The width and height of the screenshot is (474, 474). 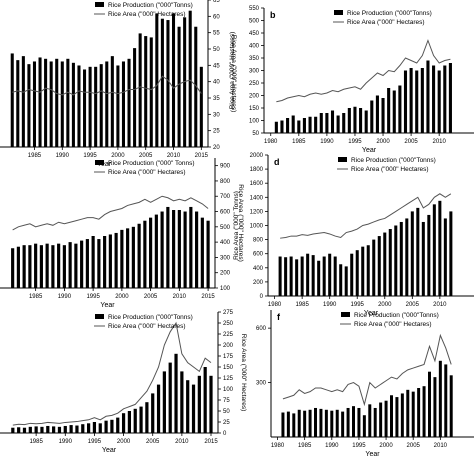 What do you see at coordinates (258, 241) in the screenshot?
I see `y-tick-label: 800` at bounding box center [258, 241].